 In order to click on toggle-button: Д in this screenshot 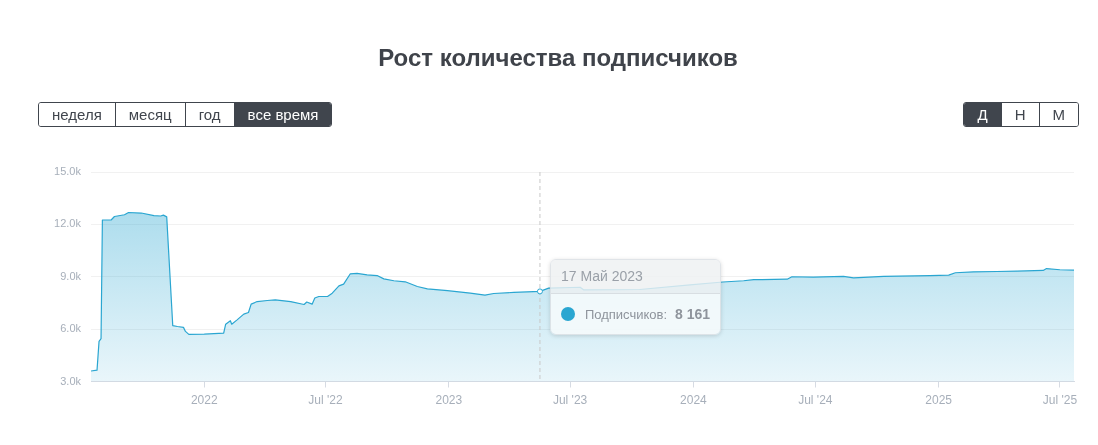, I will do `click(982, 114)`.